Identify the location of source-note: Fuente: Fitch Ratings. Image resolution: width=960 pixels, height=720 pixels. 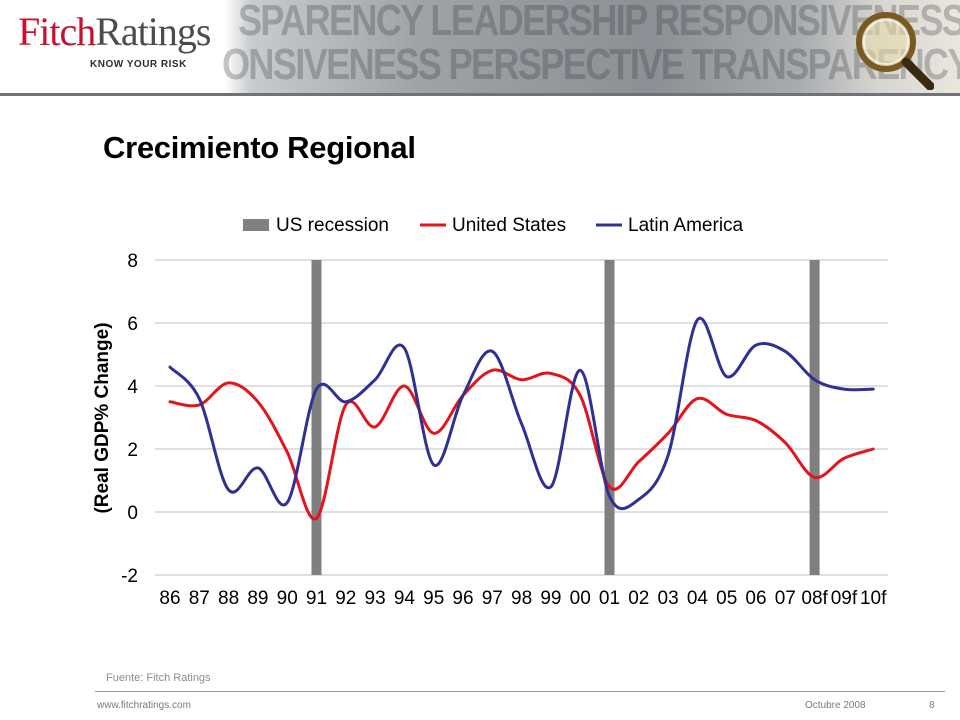
(158, 678).